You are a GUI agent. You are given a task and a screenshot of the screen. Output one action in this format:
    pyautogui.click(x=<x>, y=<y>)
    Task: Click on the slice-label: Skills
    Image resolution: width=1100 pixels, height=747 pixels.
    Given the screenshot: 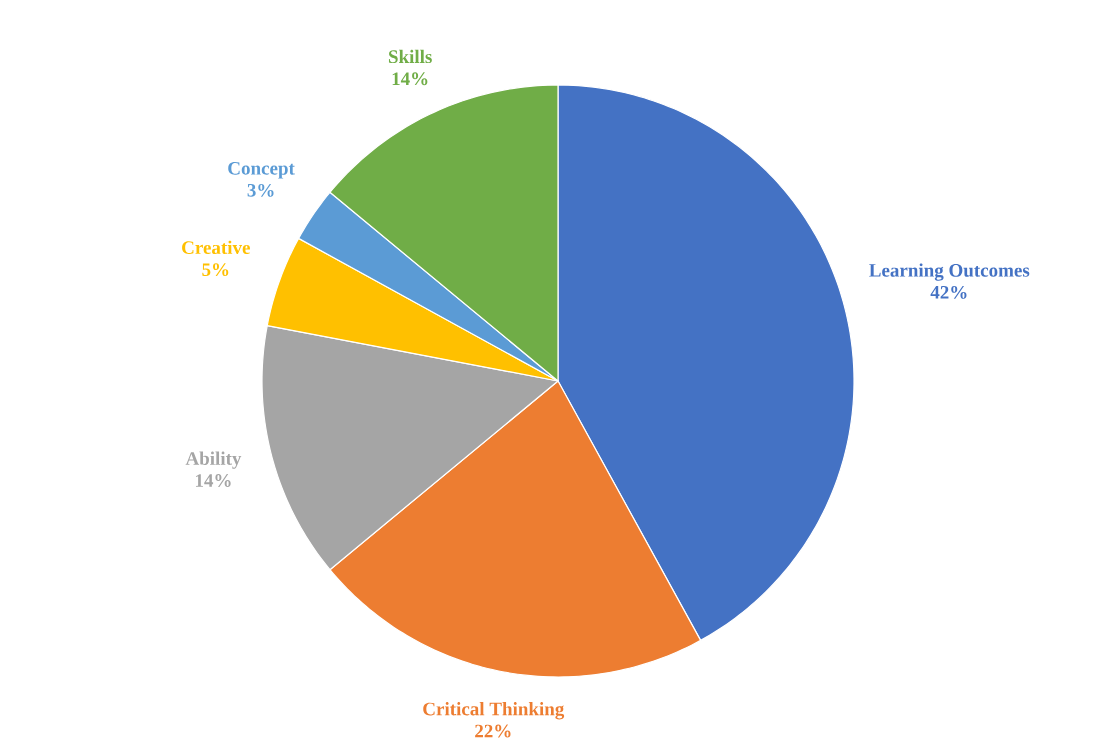 What is the action you would take?
    pyautogui.click(x=410, y=56)
    